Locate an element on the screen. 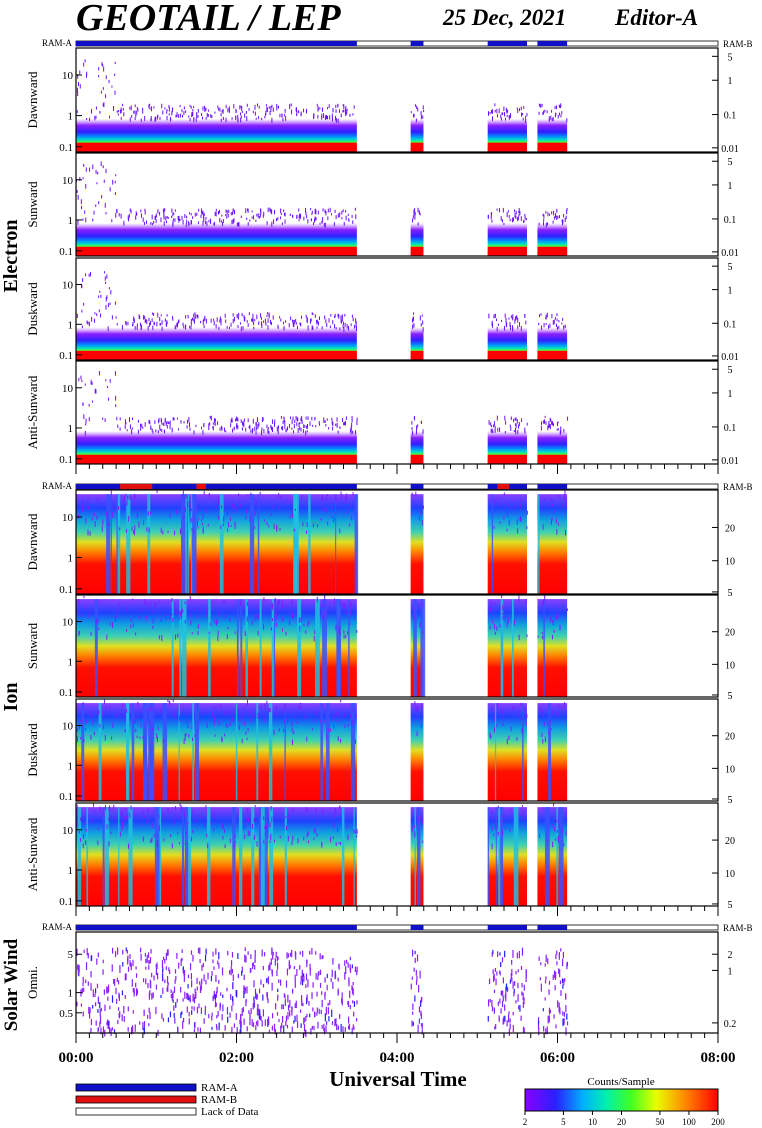  right-tick-label: 1 is located at coordinates (730, 81).